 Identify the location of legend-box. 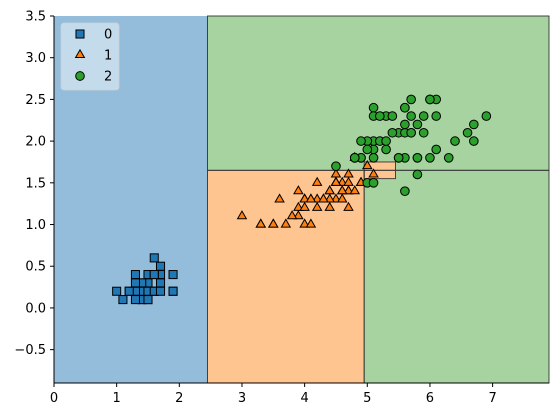
(90, 56).